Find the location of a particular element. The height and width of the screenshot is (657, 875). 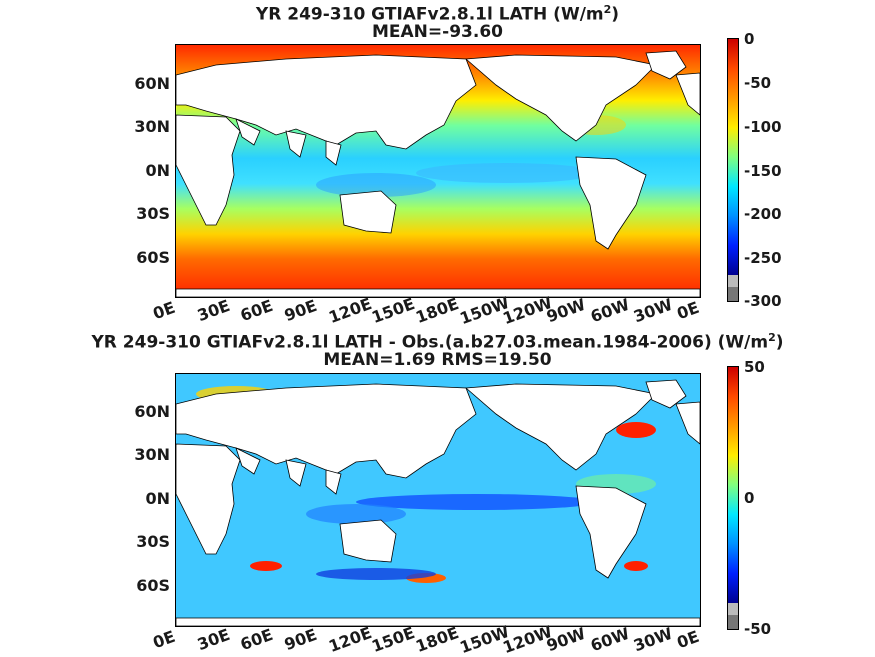

panel1-lat-0n: 0N is located at coordinates (157, 170).